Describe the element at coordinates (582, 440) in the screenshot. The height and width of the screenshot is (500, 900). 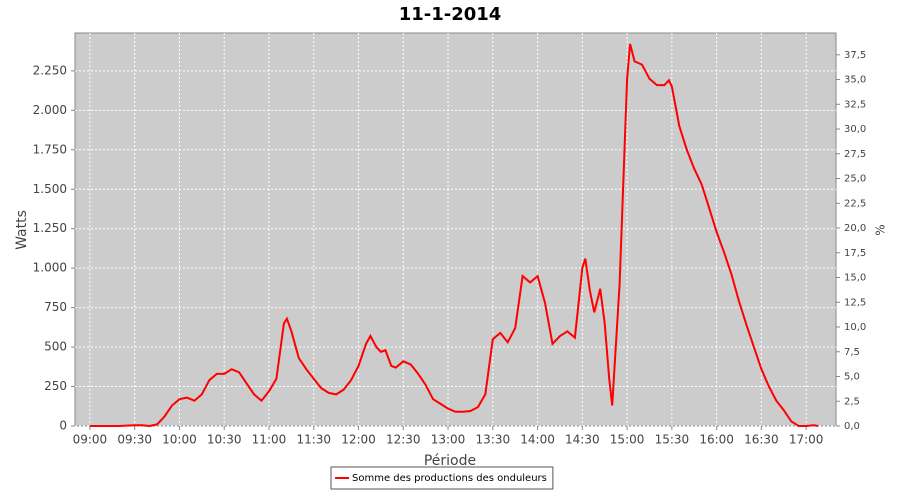
I see `x-tick-label: 14:30` at that location.